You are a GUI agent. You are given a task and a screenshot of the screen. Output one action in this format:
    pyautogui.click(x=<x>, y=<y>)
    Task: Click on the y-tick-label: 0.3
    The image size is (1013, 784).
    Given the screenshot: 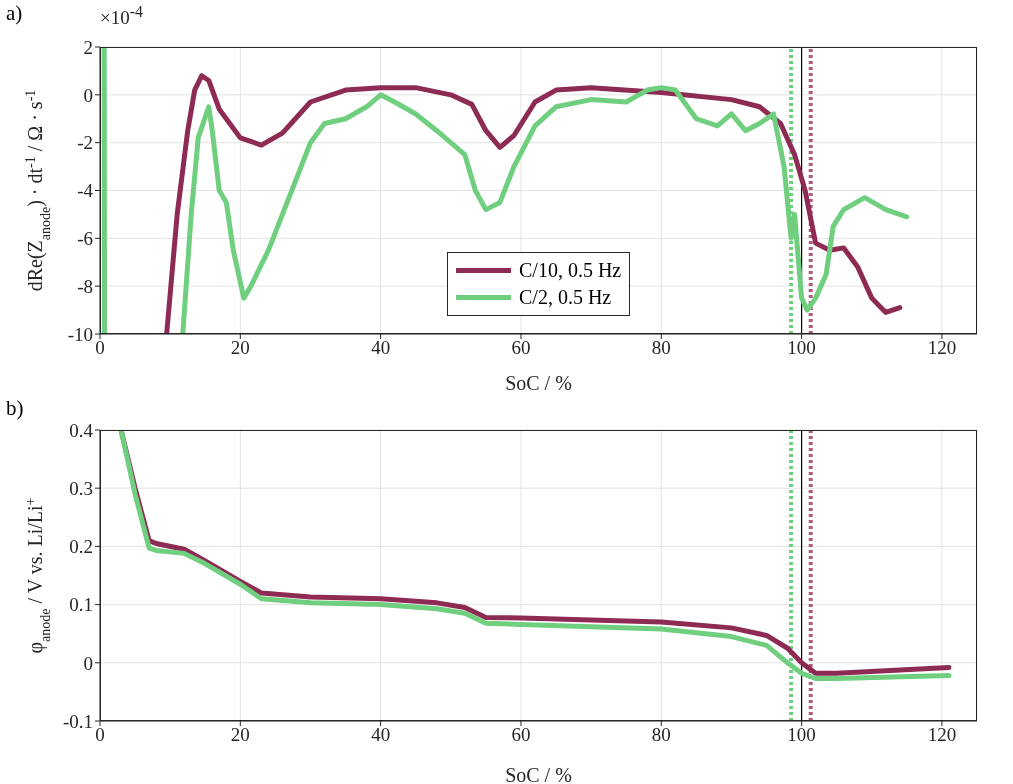 What is the action you would take?
    pyautogui.click(x=81, y=488)
    